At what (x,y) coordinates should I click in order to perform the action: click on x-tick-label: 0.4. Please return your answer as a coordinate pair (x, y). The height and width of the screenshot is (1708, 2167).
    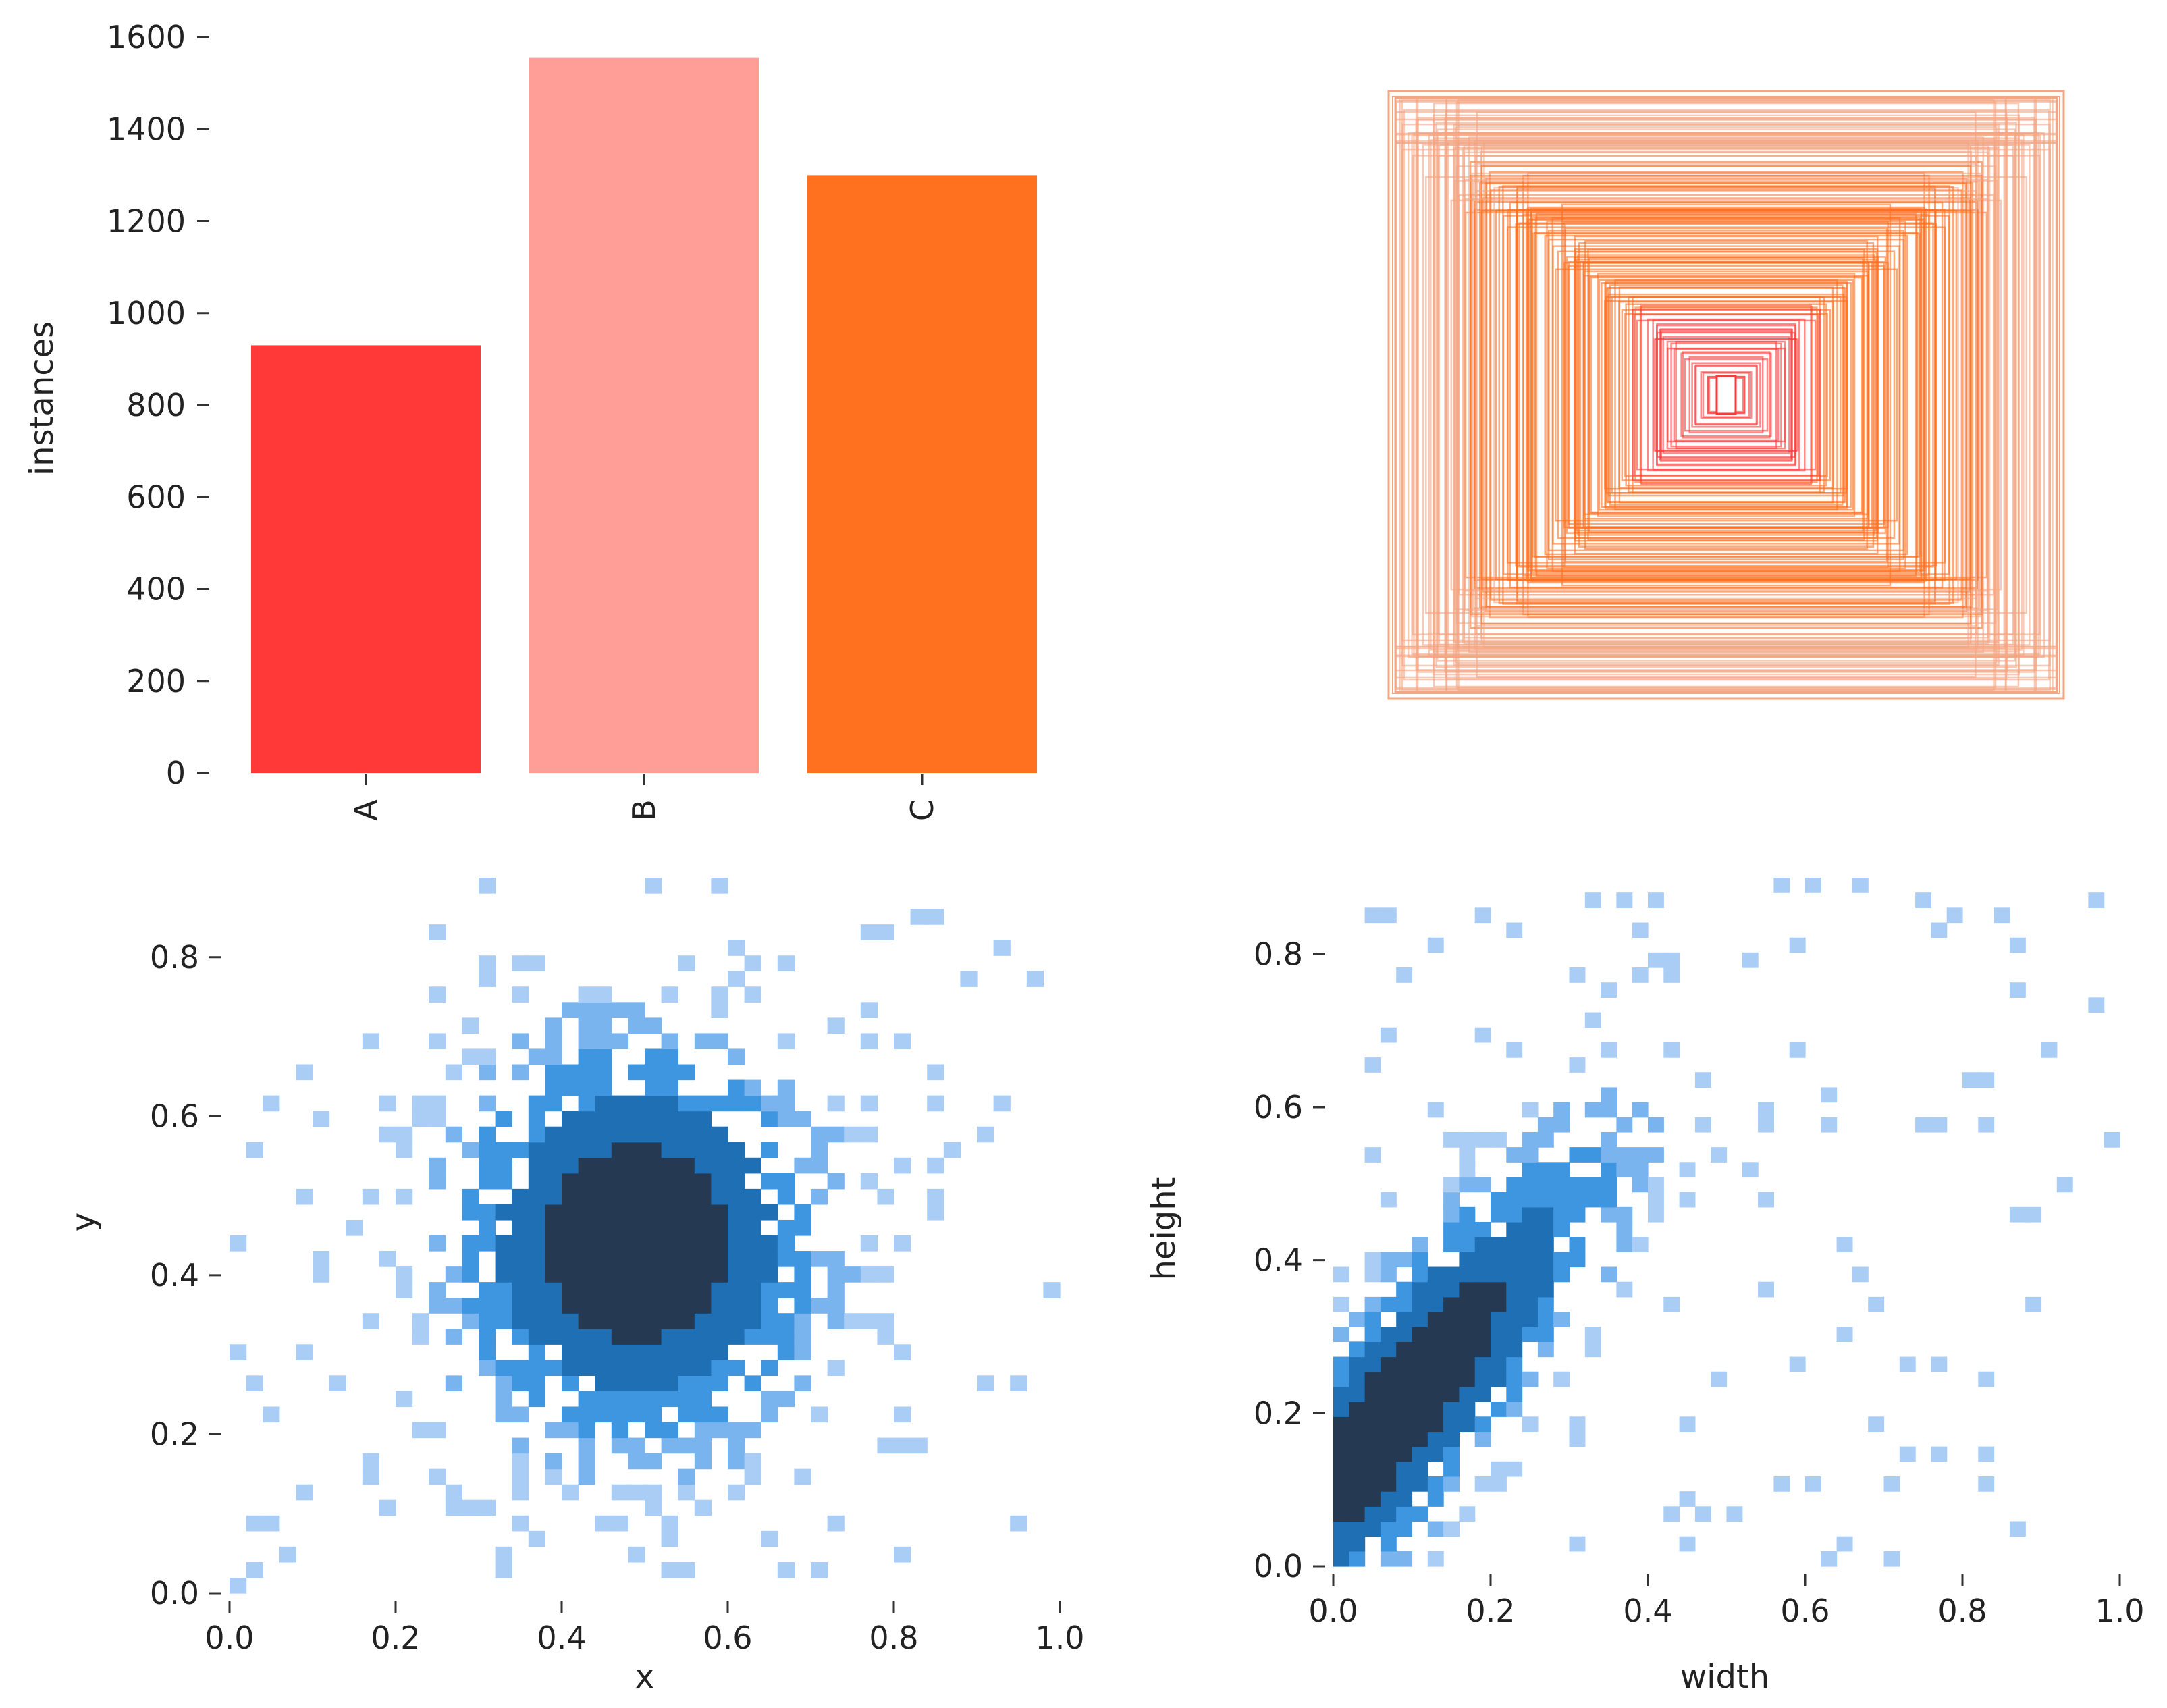
    Looking at the image, I should click on (561, 1638).